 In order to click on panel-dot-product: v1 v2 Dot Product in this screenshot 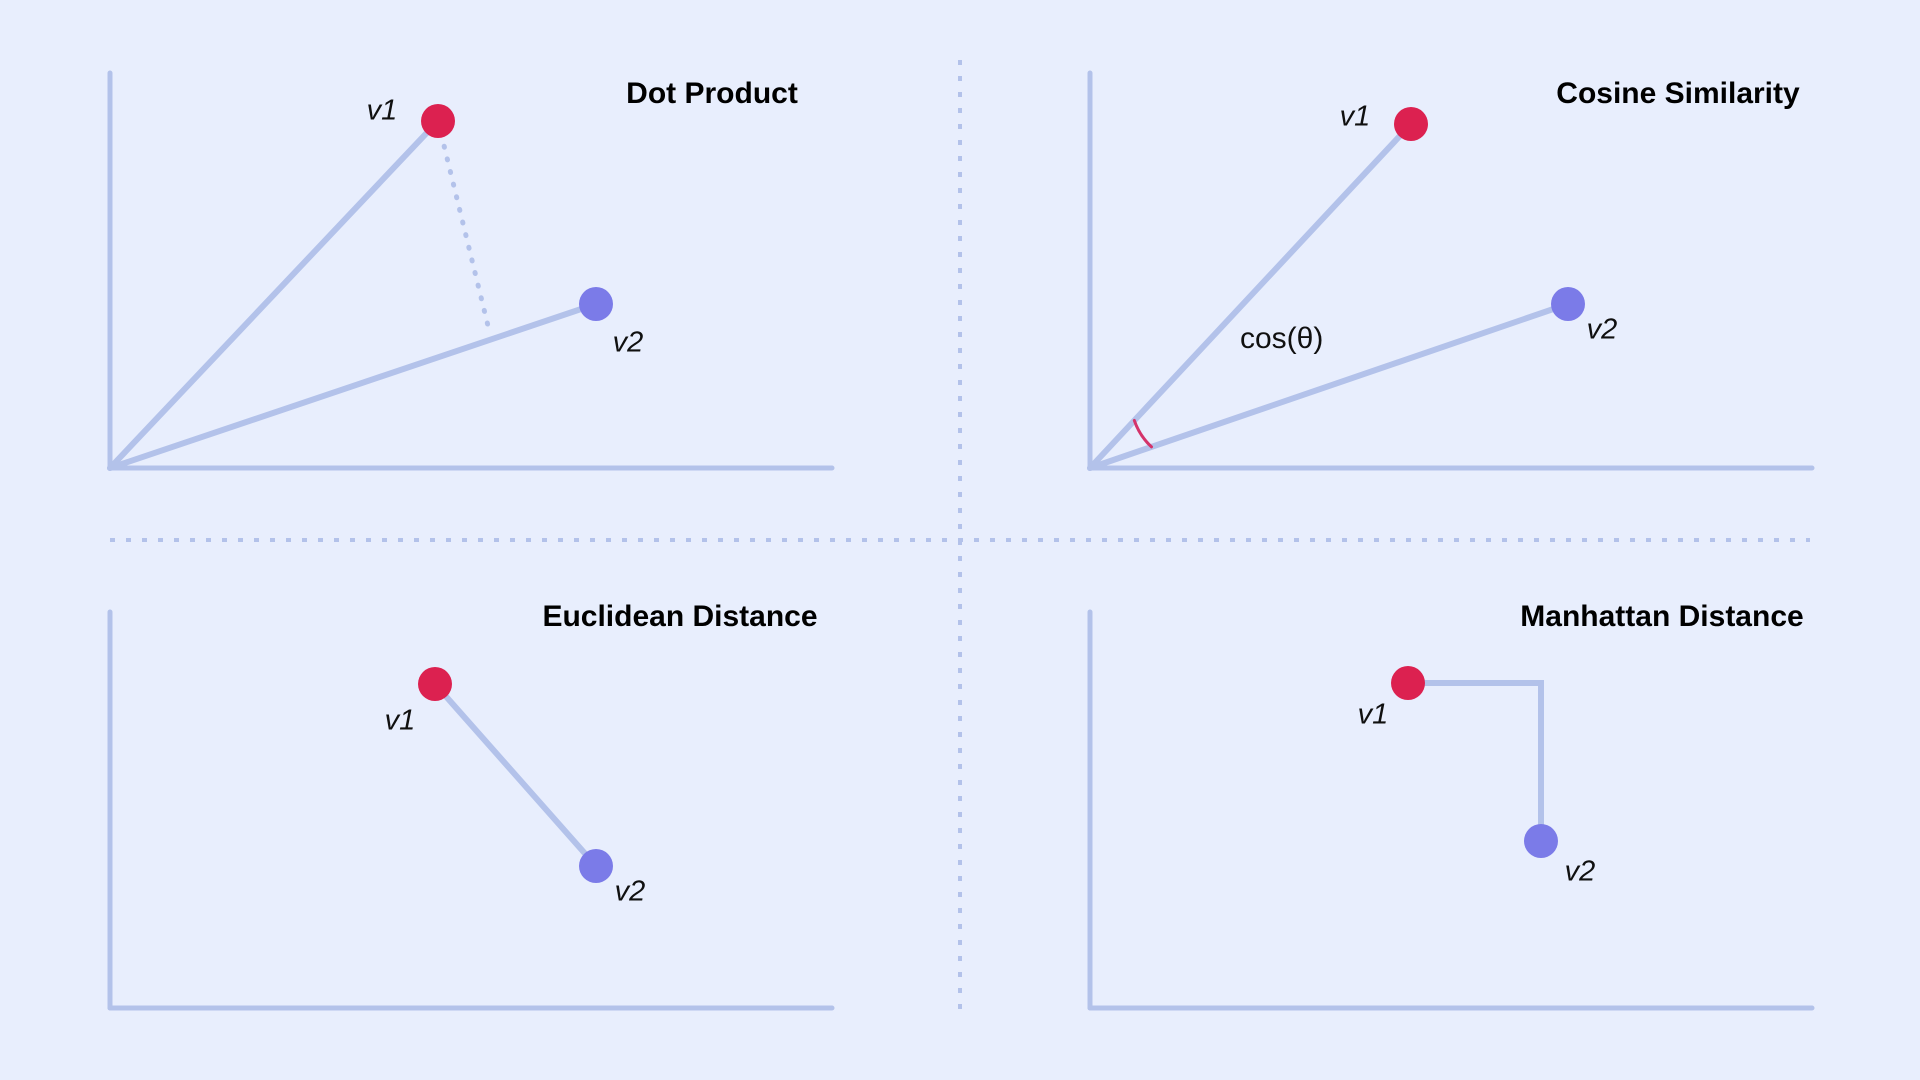, I will do `click(471, 270)`.